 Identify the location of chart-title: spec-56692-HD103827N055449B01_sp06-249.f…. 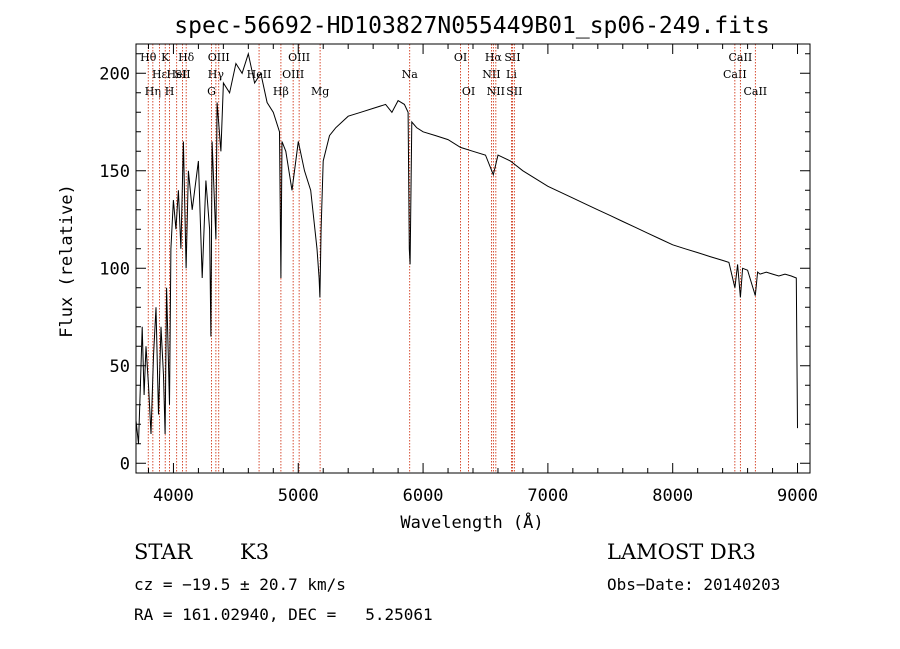
(471, 26).